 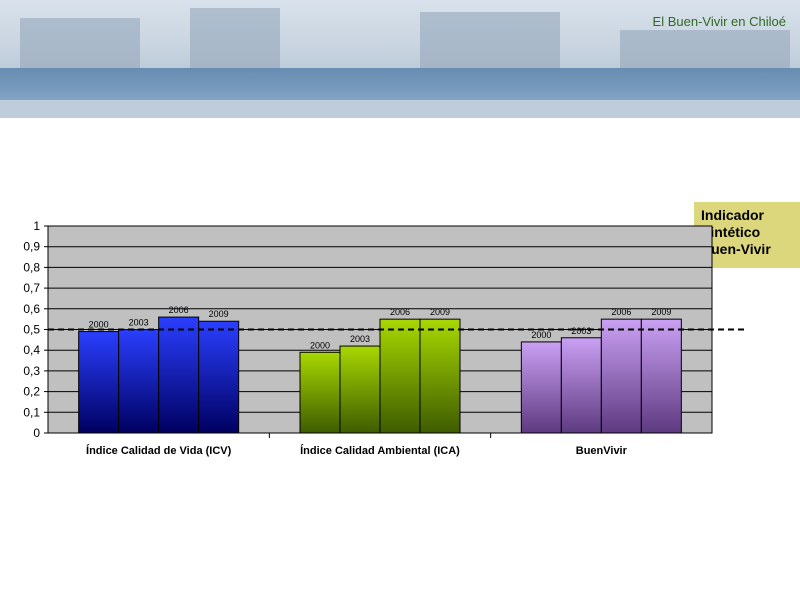 What do you see at coordinates (31, 392) in the screenshot?
I see `y-tick-label: 0,2` at bounding box center [31, 392].